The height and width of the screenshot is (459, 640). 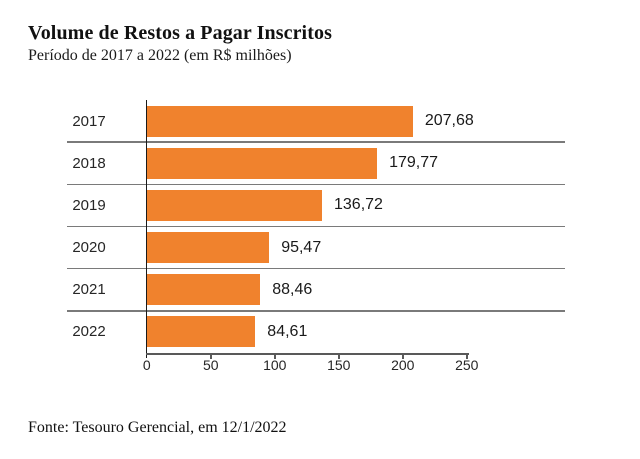 I want to click on bar-2020, so click(x=208, y=248).